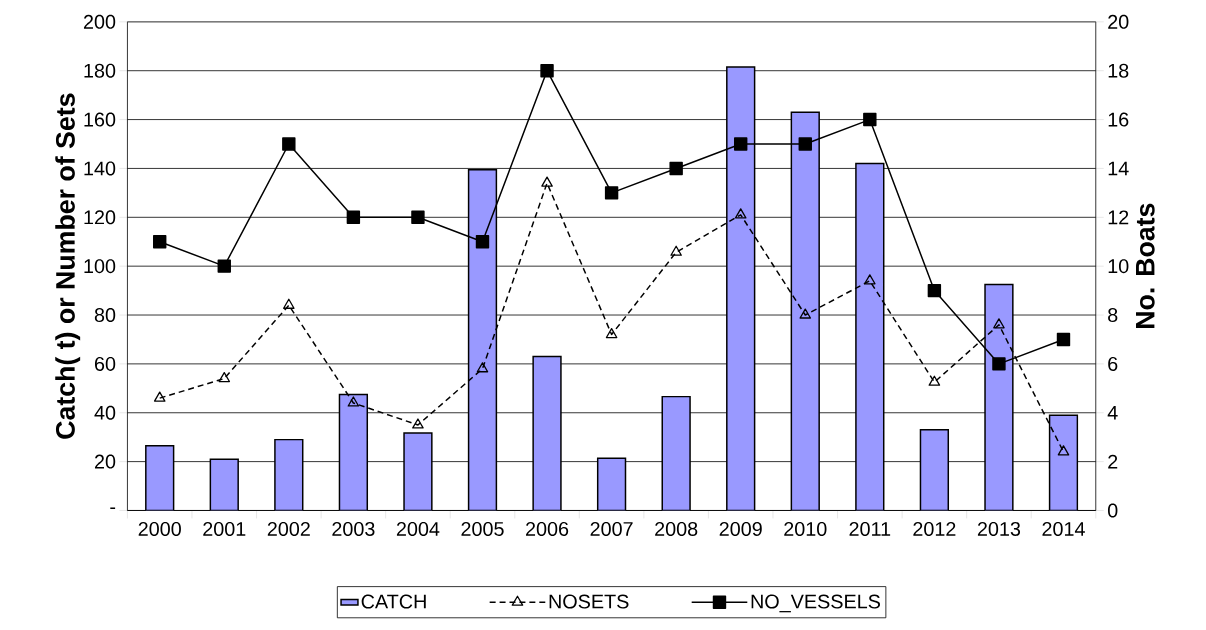 This screenshot has width=1206, height=630. I want to click on x-tick-label: 2013, so click(999, 529).